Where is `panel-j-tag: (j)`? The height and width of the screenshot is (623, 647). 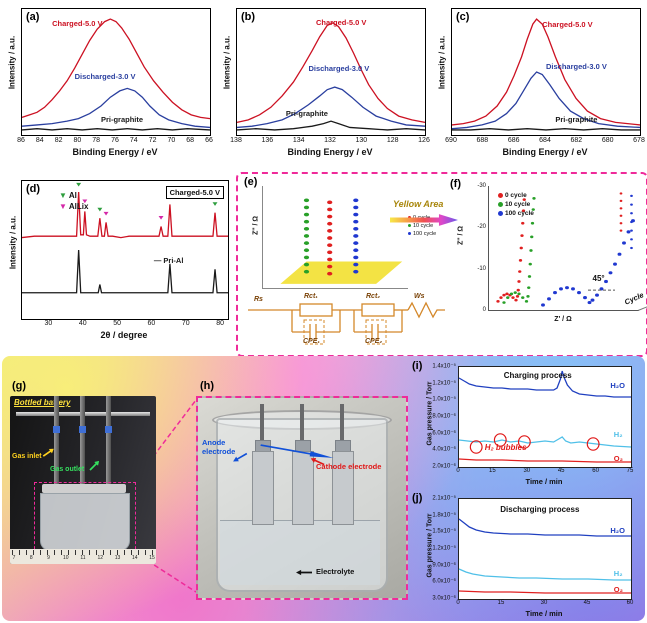
panel-j-tag: (j) is located at coordinates (417, 498).